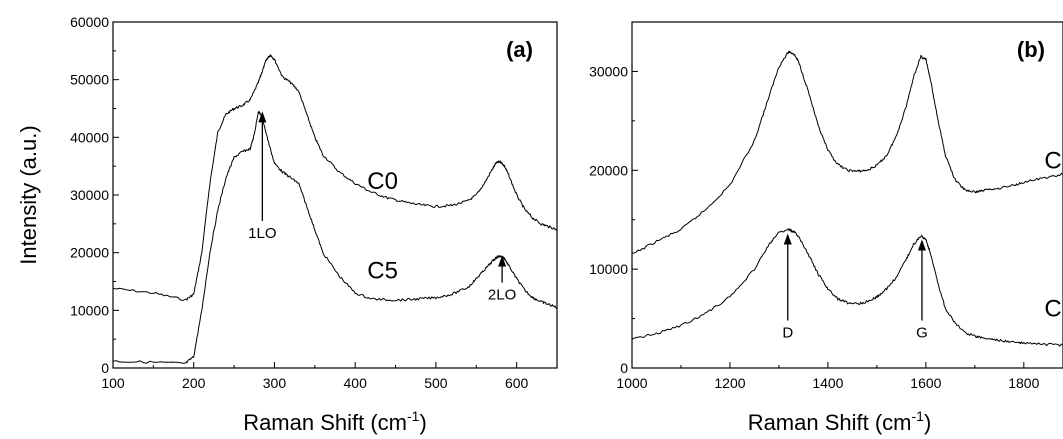 The height and width of the screenshot is (439, 1063). Describe the element at coordinates (89, 22) in the screenshot. I see `y-tick-label: 60000` at that location.